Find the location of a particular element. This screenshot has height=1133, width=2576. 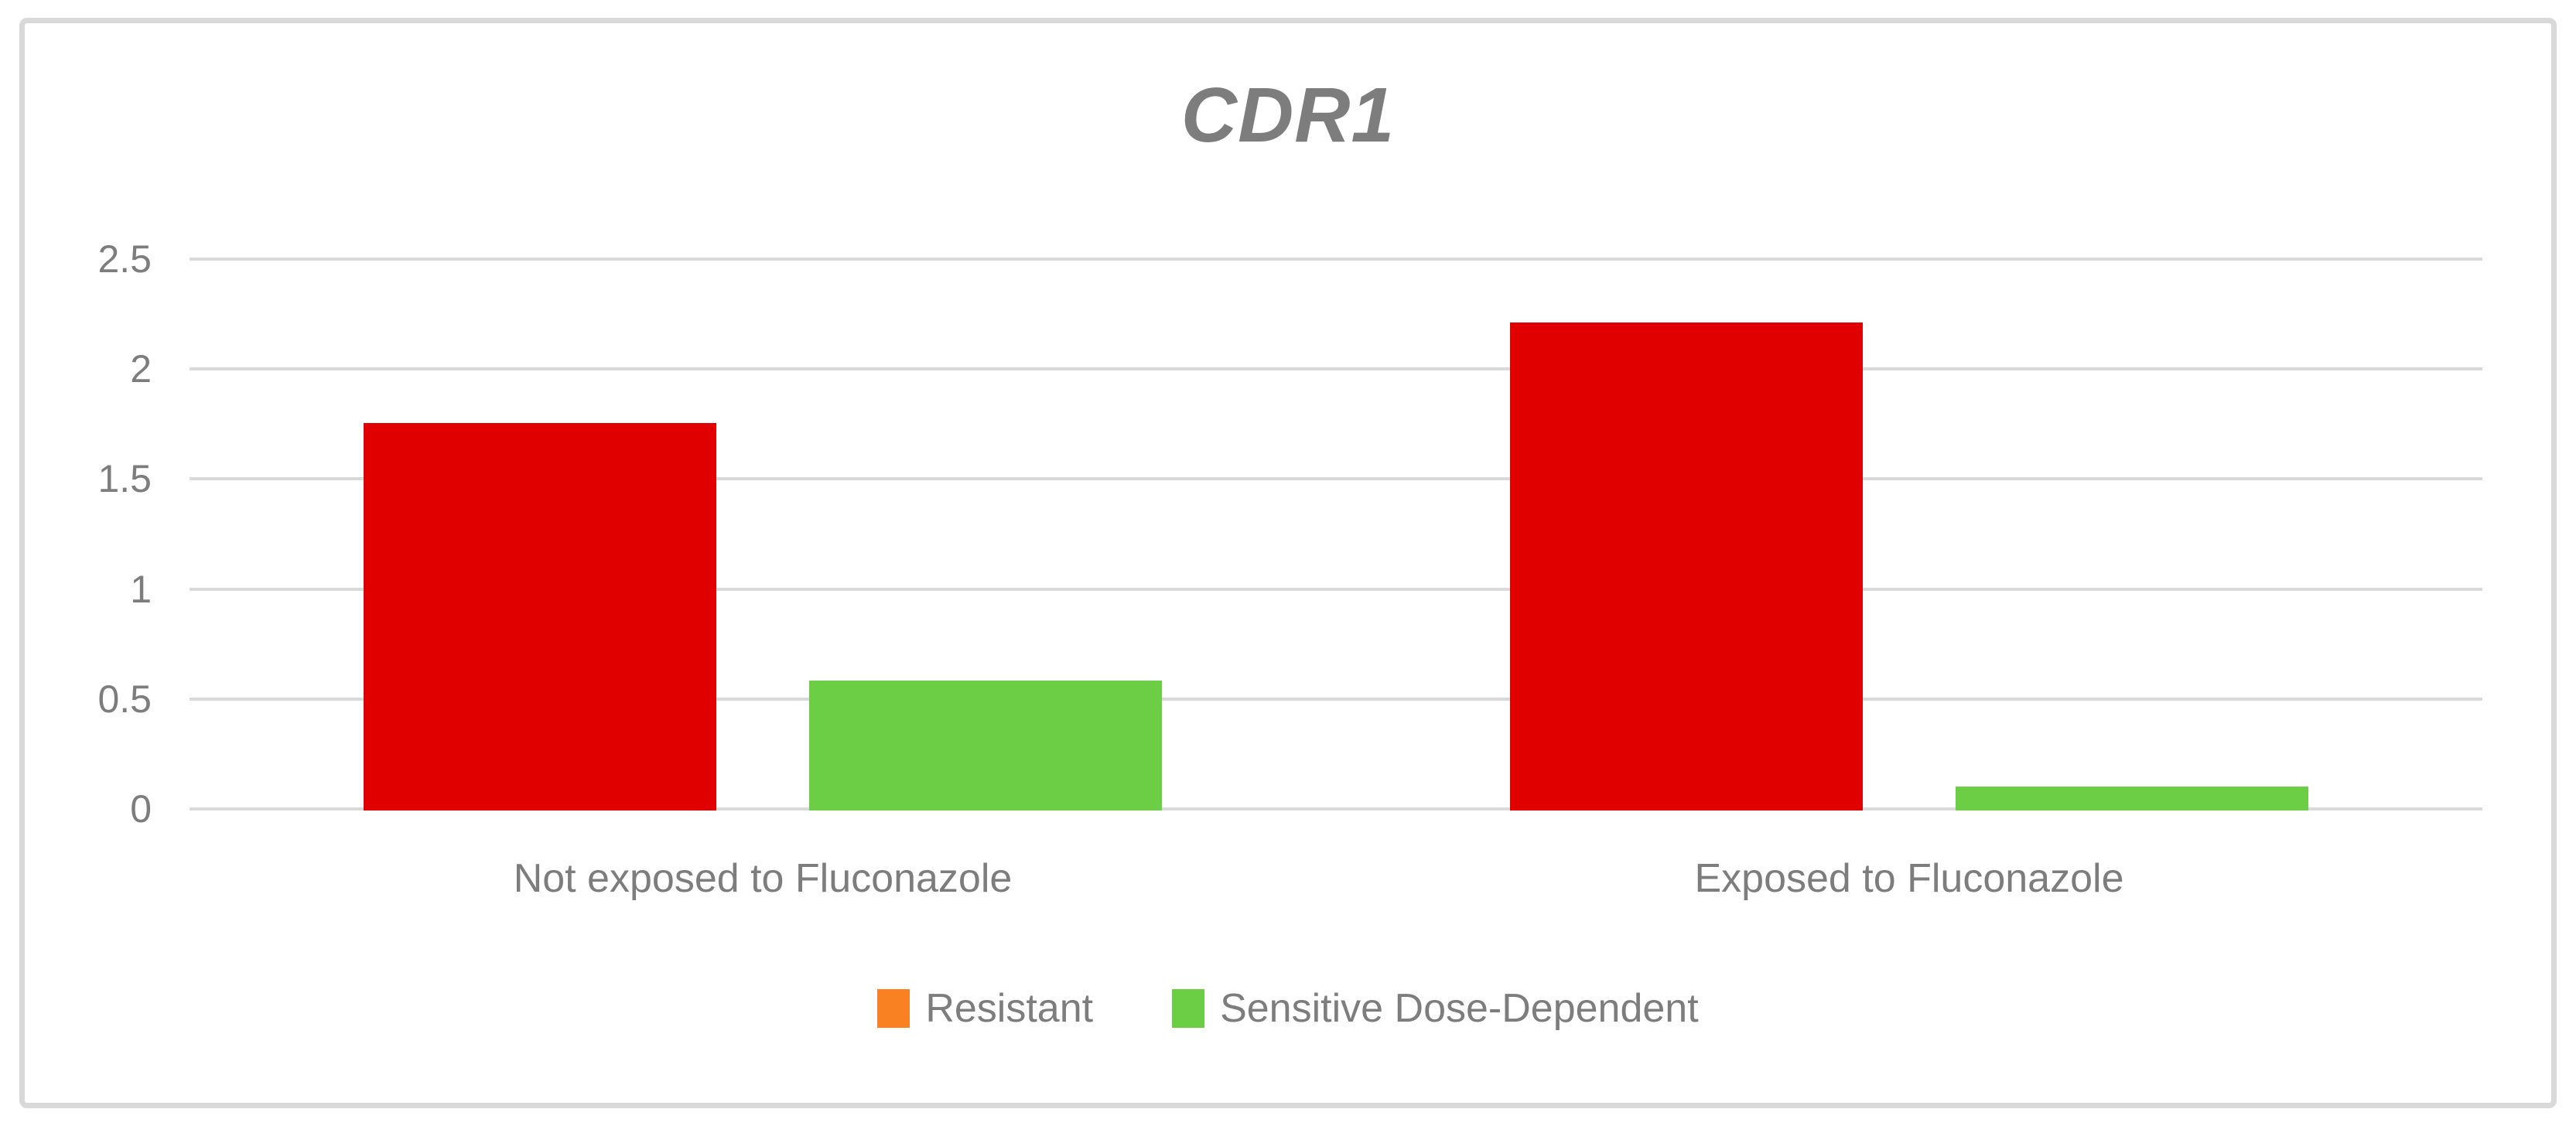

gridline-y-0.5 is located at coordinates (1336, 699).